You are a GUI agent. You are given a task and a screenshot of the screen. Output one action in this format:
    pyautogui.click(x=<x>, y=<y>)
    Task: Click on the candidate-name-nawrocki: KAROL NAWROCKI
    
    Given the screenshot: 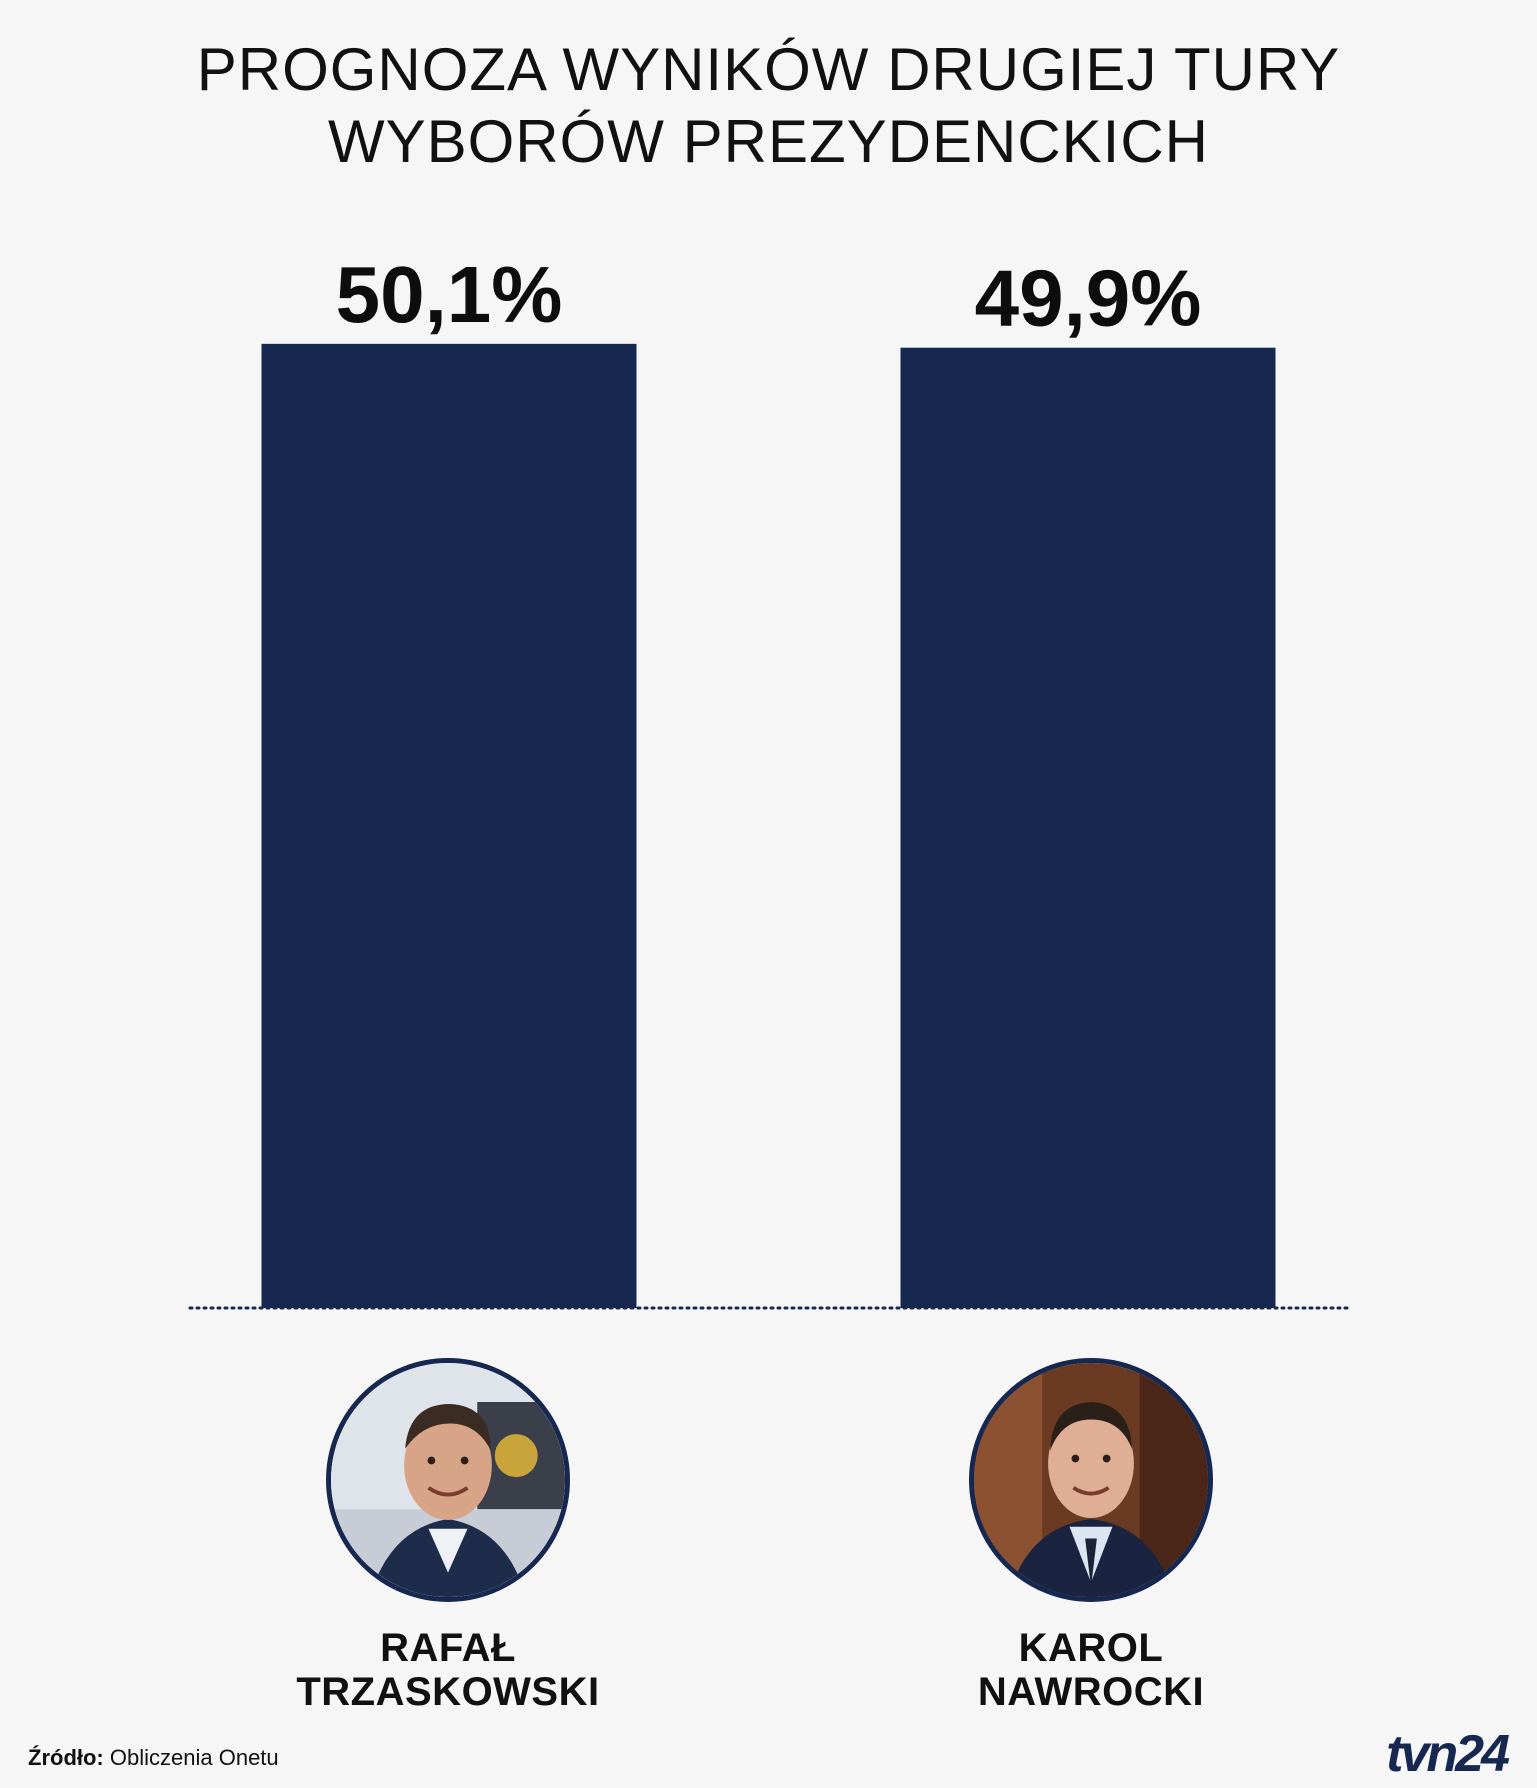 What is the action you would take?
    pyautogui.click(x=1091, y=1670)
    